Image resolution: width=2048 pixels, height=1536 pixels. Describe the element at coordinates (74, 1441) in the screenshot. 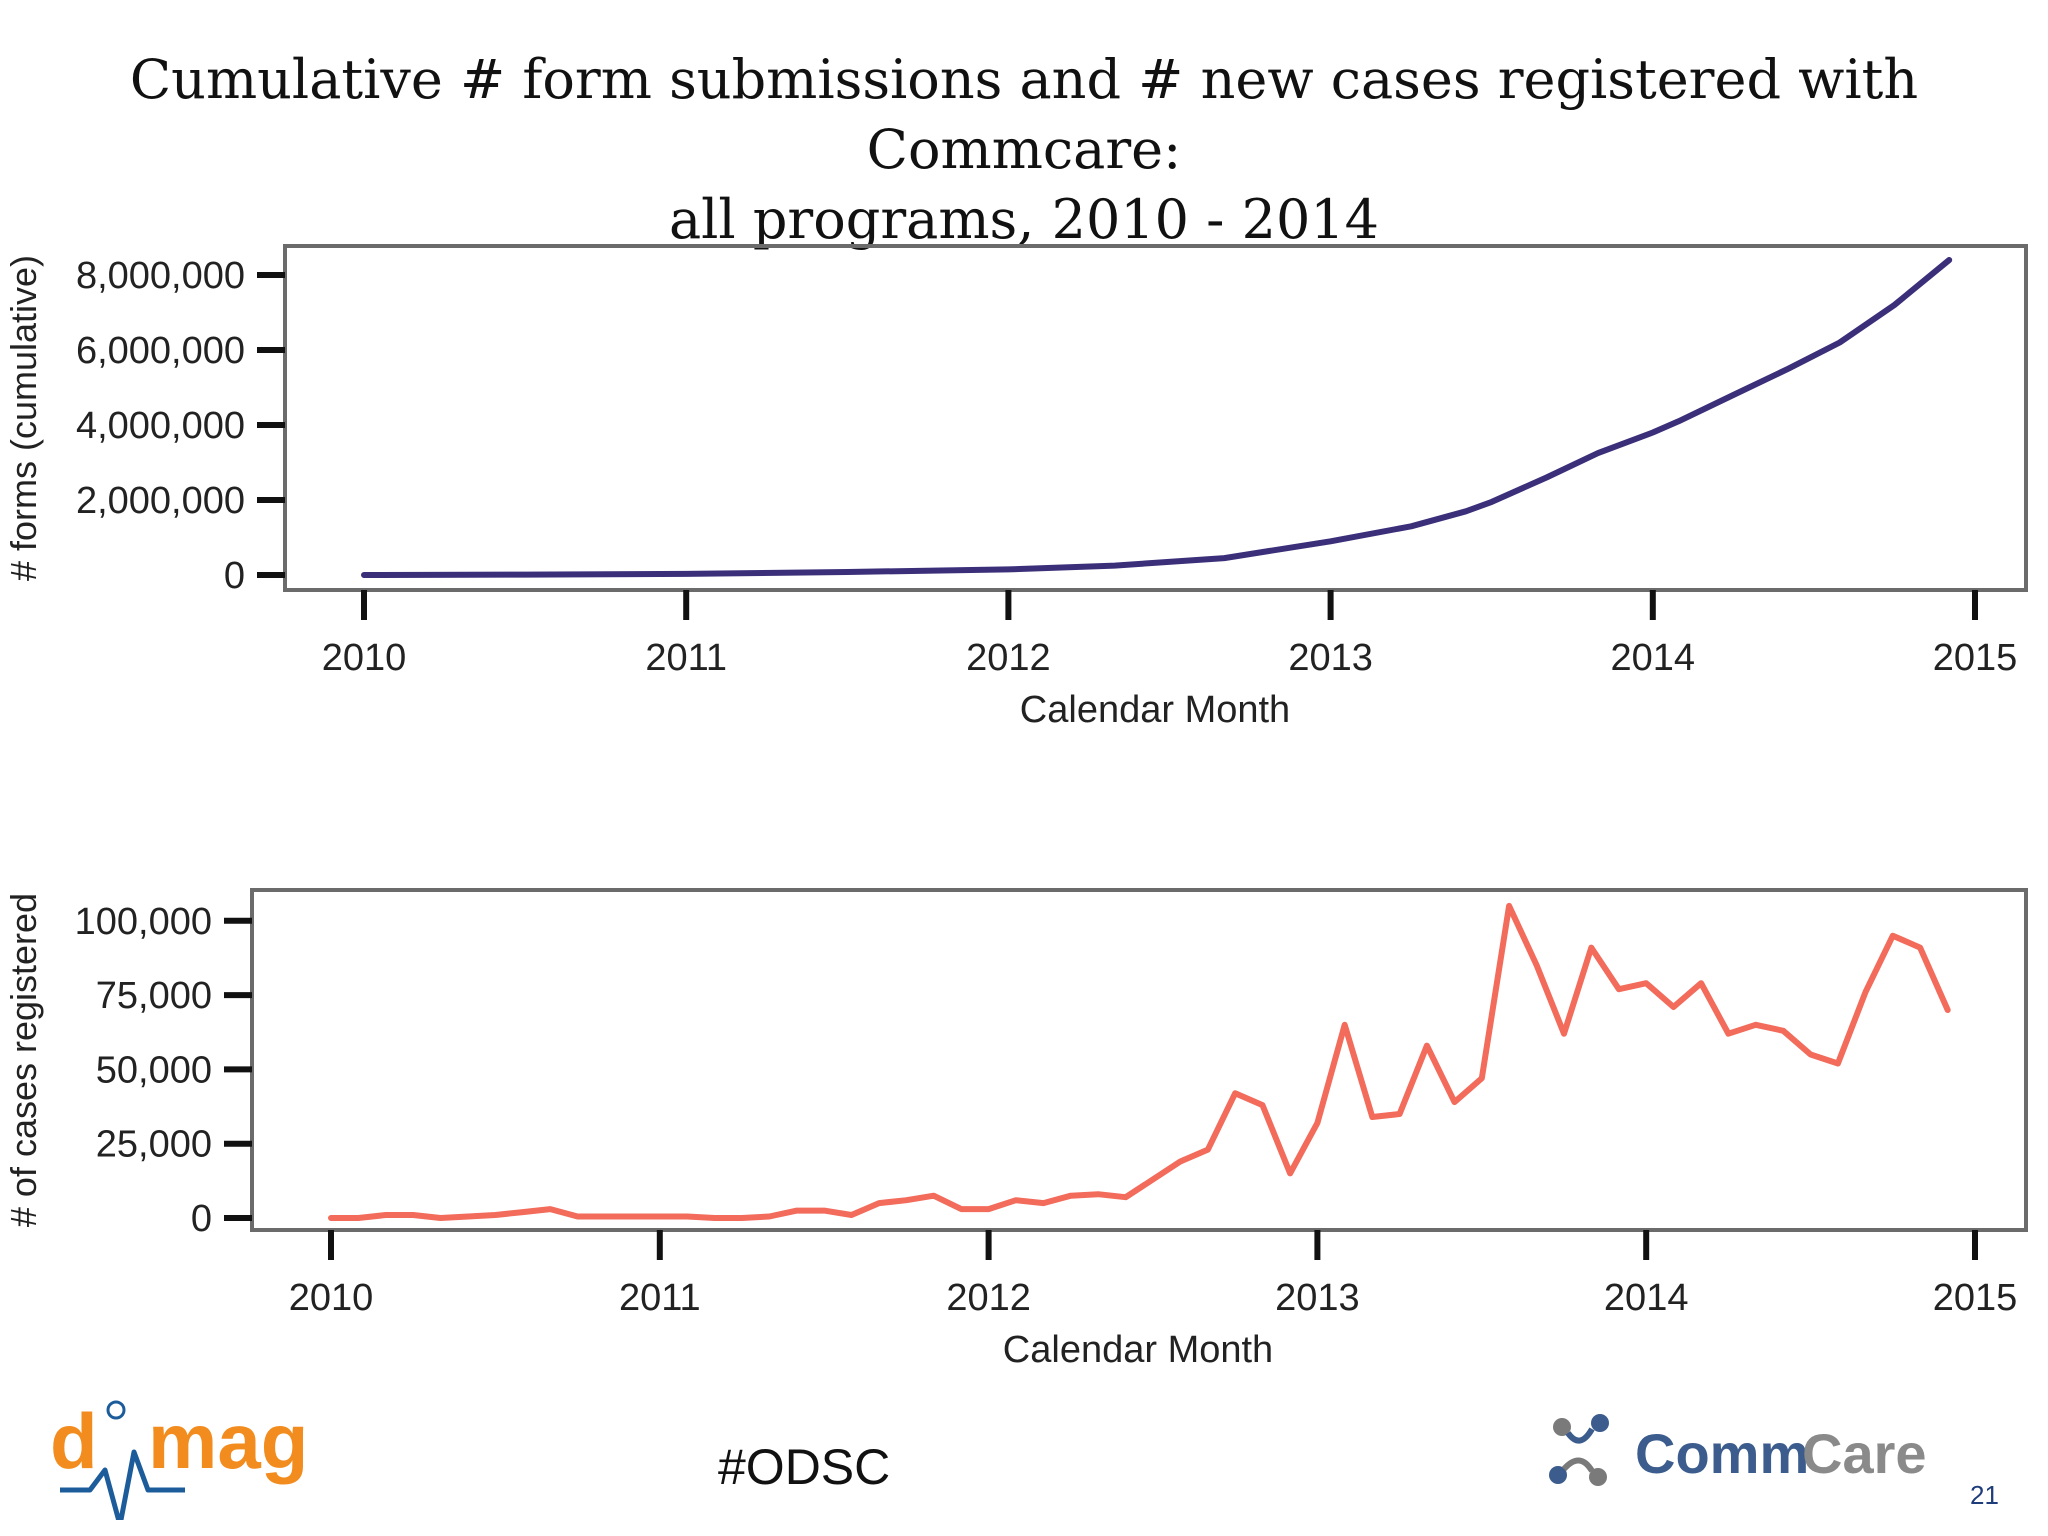

I see `svg-text: d` at that location.